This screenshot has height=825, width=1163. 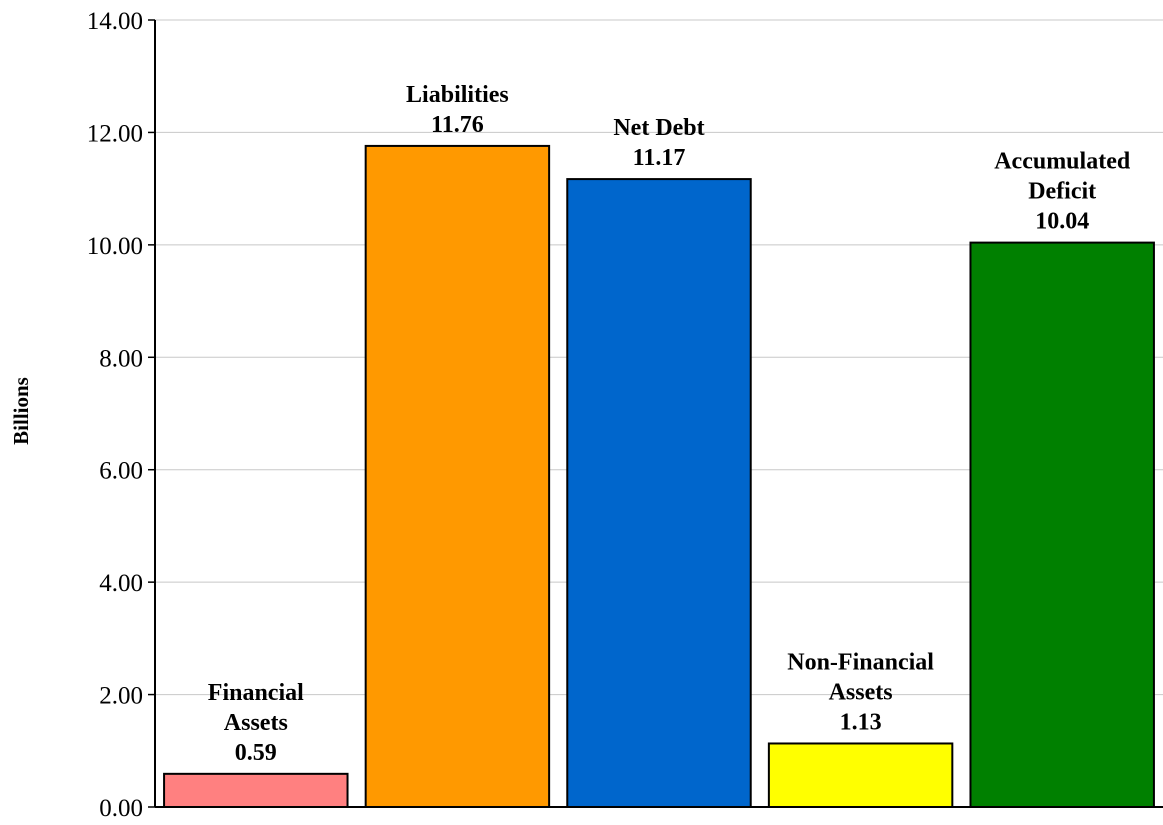 What do you see at coordinates (121, 583) in the screenshot?
I see `y-tick-label: 4.00` at bounding box center [121, 583].